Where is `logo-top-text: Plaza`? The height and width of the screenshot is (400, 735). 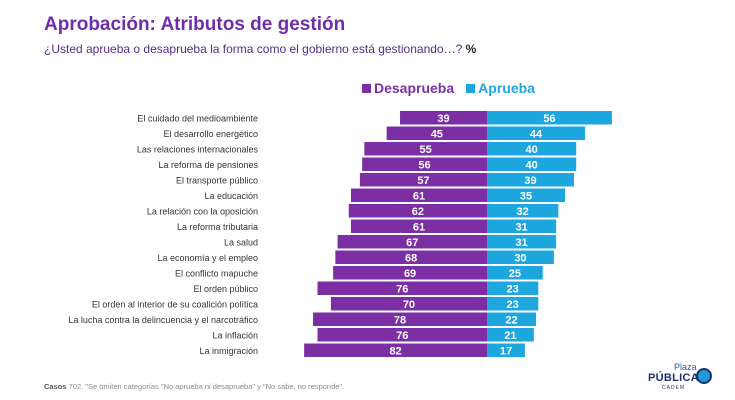
logo-top-text: Plaza is located at coordinates (685, 367).